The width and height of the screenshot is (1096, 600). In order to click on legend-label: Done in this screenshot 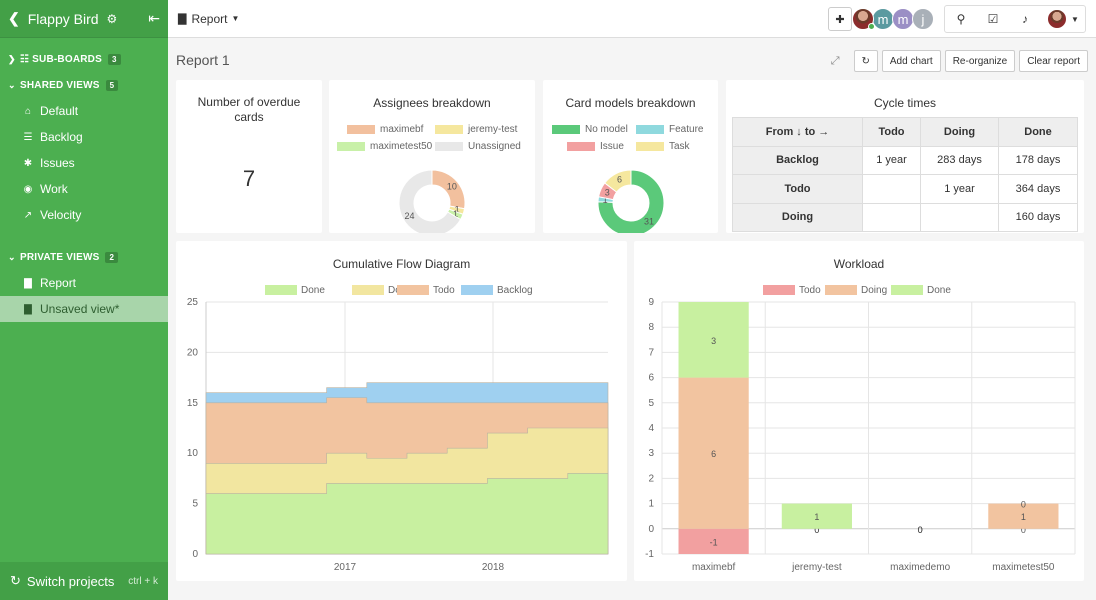, I will do `click(939, 290)`.